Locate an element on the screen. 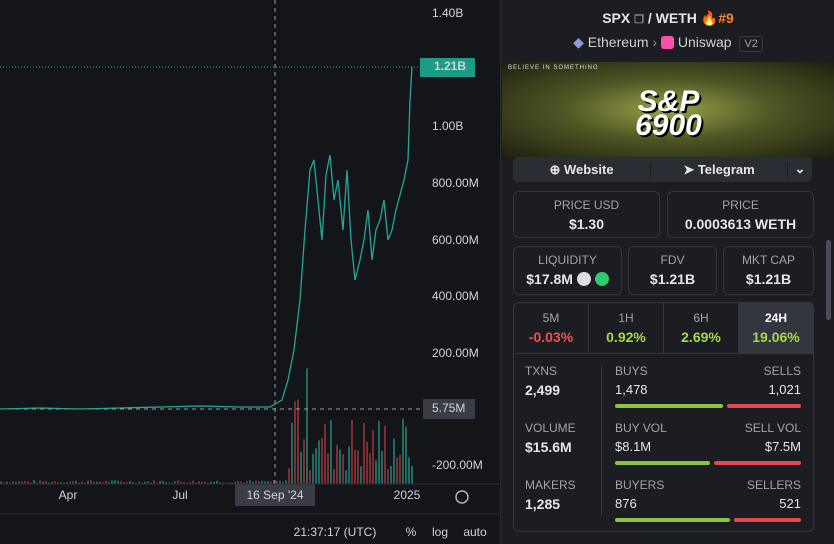 The width and height of the screenshot is (834, 544). buy-label: BUYS is located at coordinates (631, 371).